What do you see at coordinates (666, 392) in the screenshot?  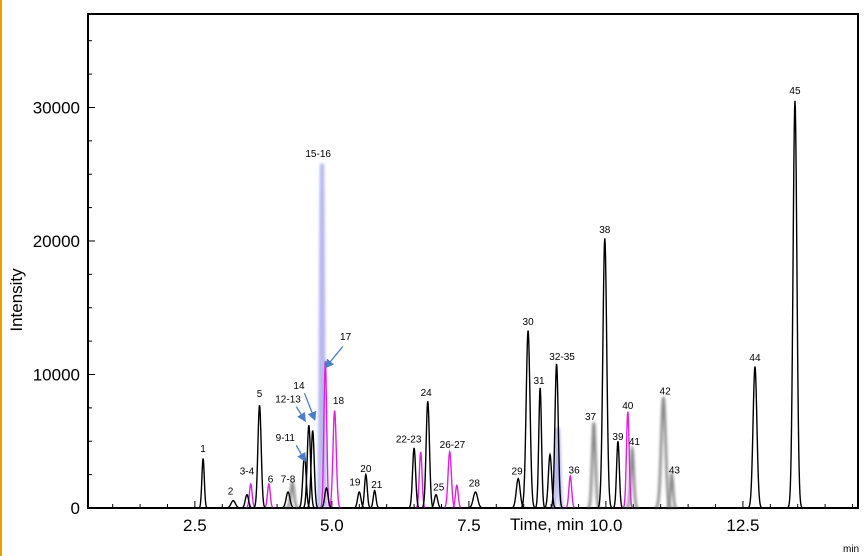 I see `peak-label: 42` at bounding box center [666, 392].